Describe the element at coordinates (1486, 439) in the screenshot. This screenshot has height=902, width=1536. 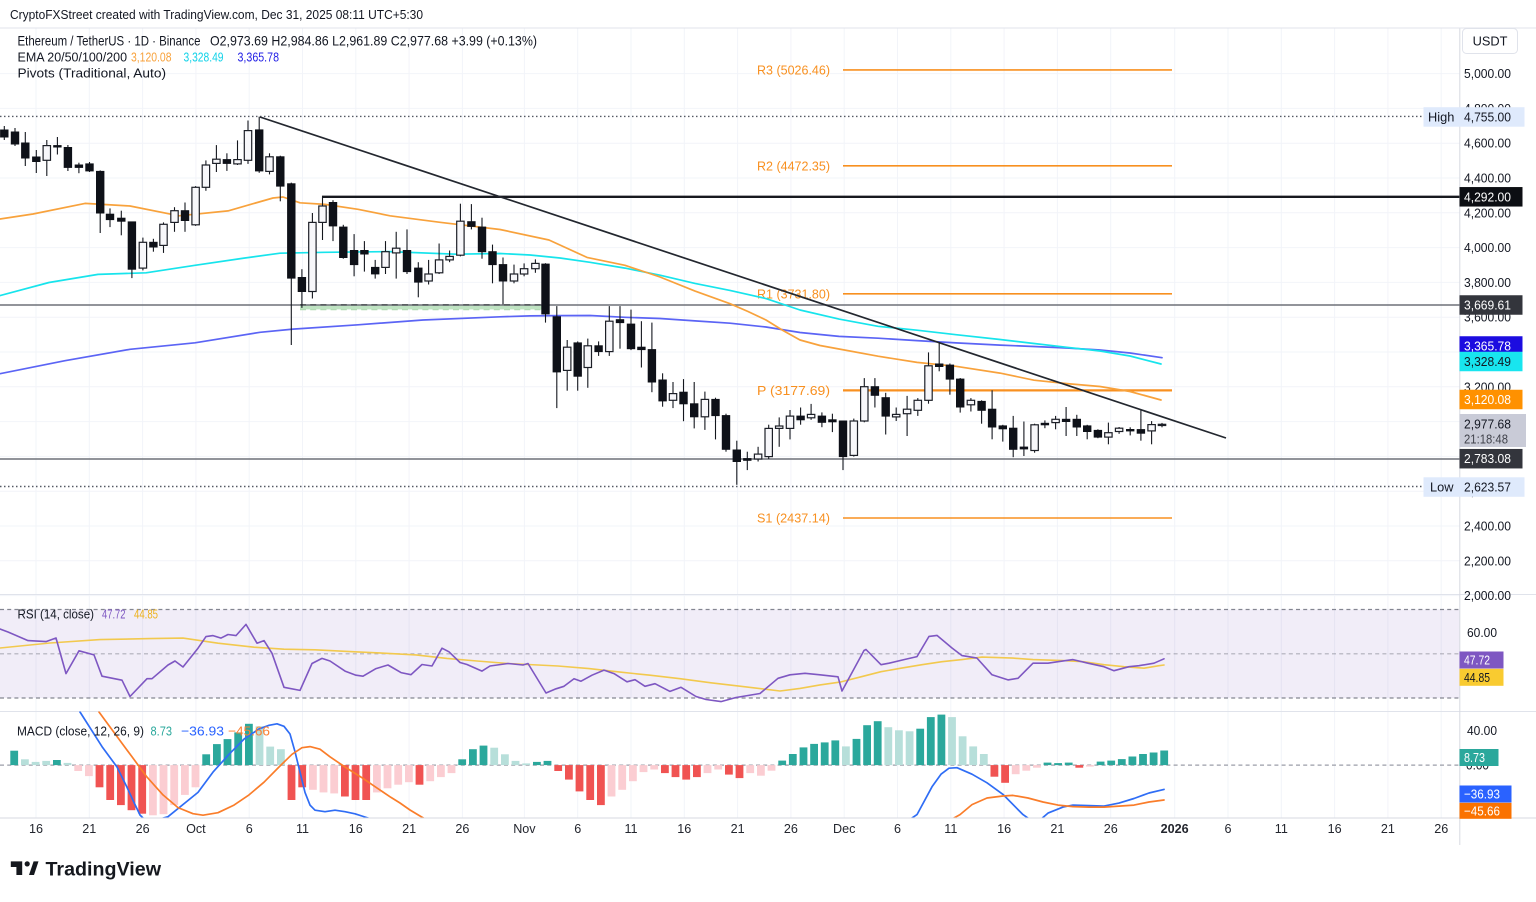
I see `svg-text: 21:18:48` at that location.